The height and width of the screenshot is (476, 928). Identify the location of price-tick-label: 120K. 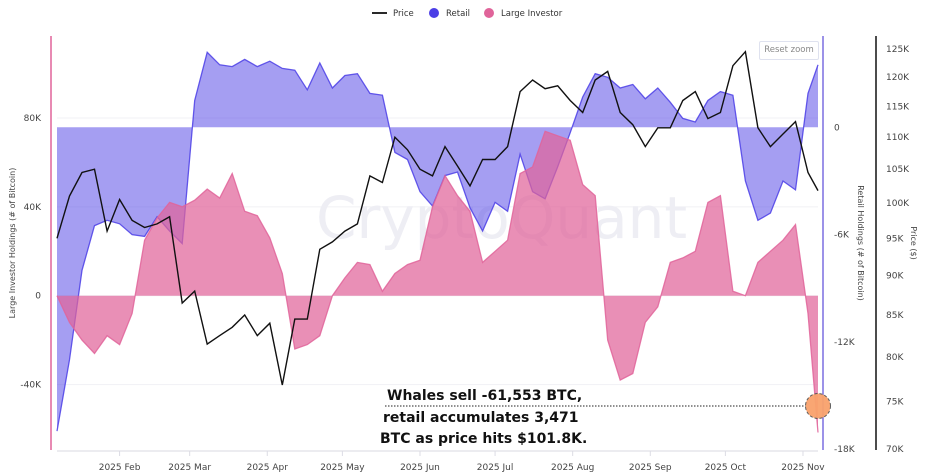
(898, 78).